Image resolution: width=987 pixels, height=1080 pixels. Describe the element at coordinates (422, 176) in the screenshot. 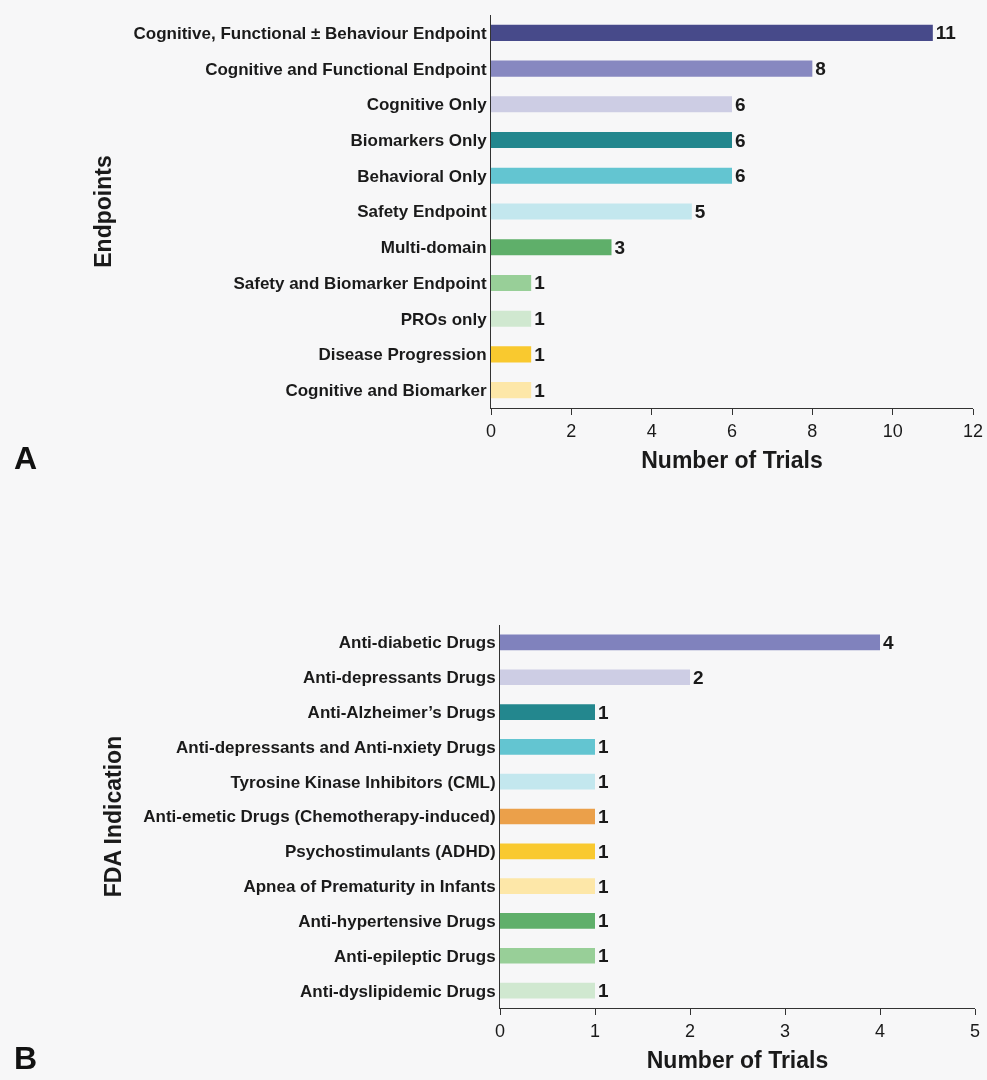

I see `y-tick-label: Behavioral Only` at that location.